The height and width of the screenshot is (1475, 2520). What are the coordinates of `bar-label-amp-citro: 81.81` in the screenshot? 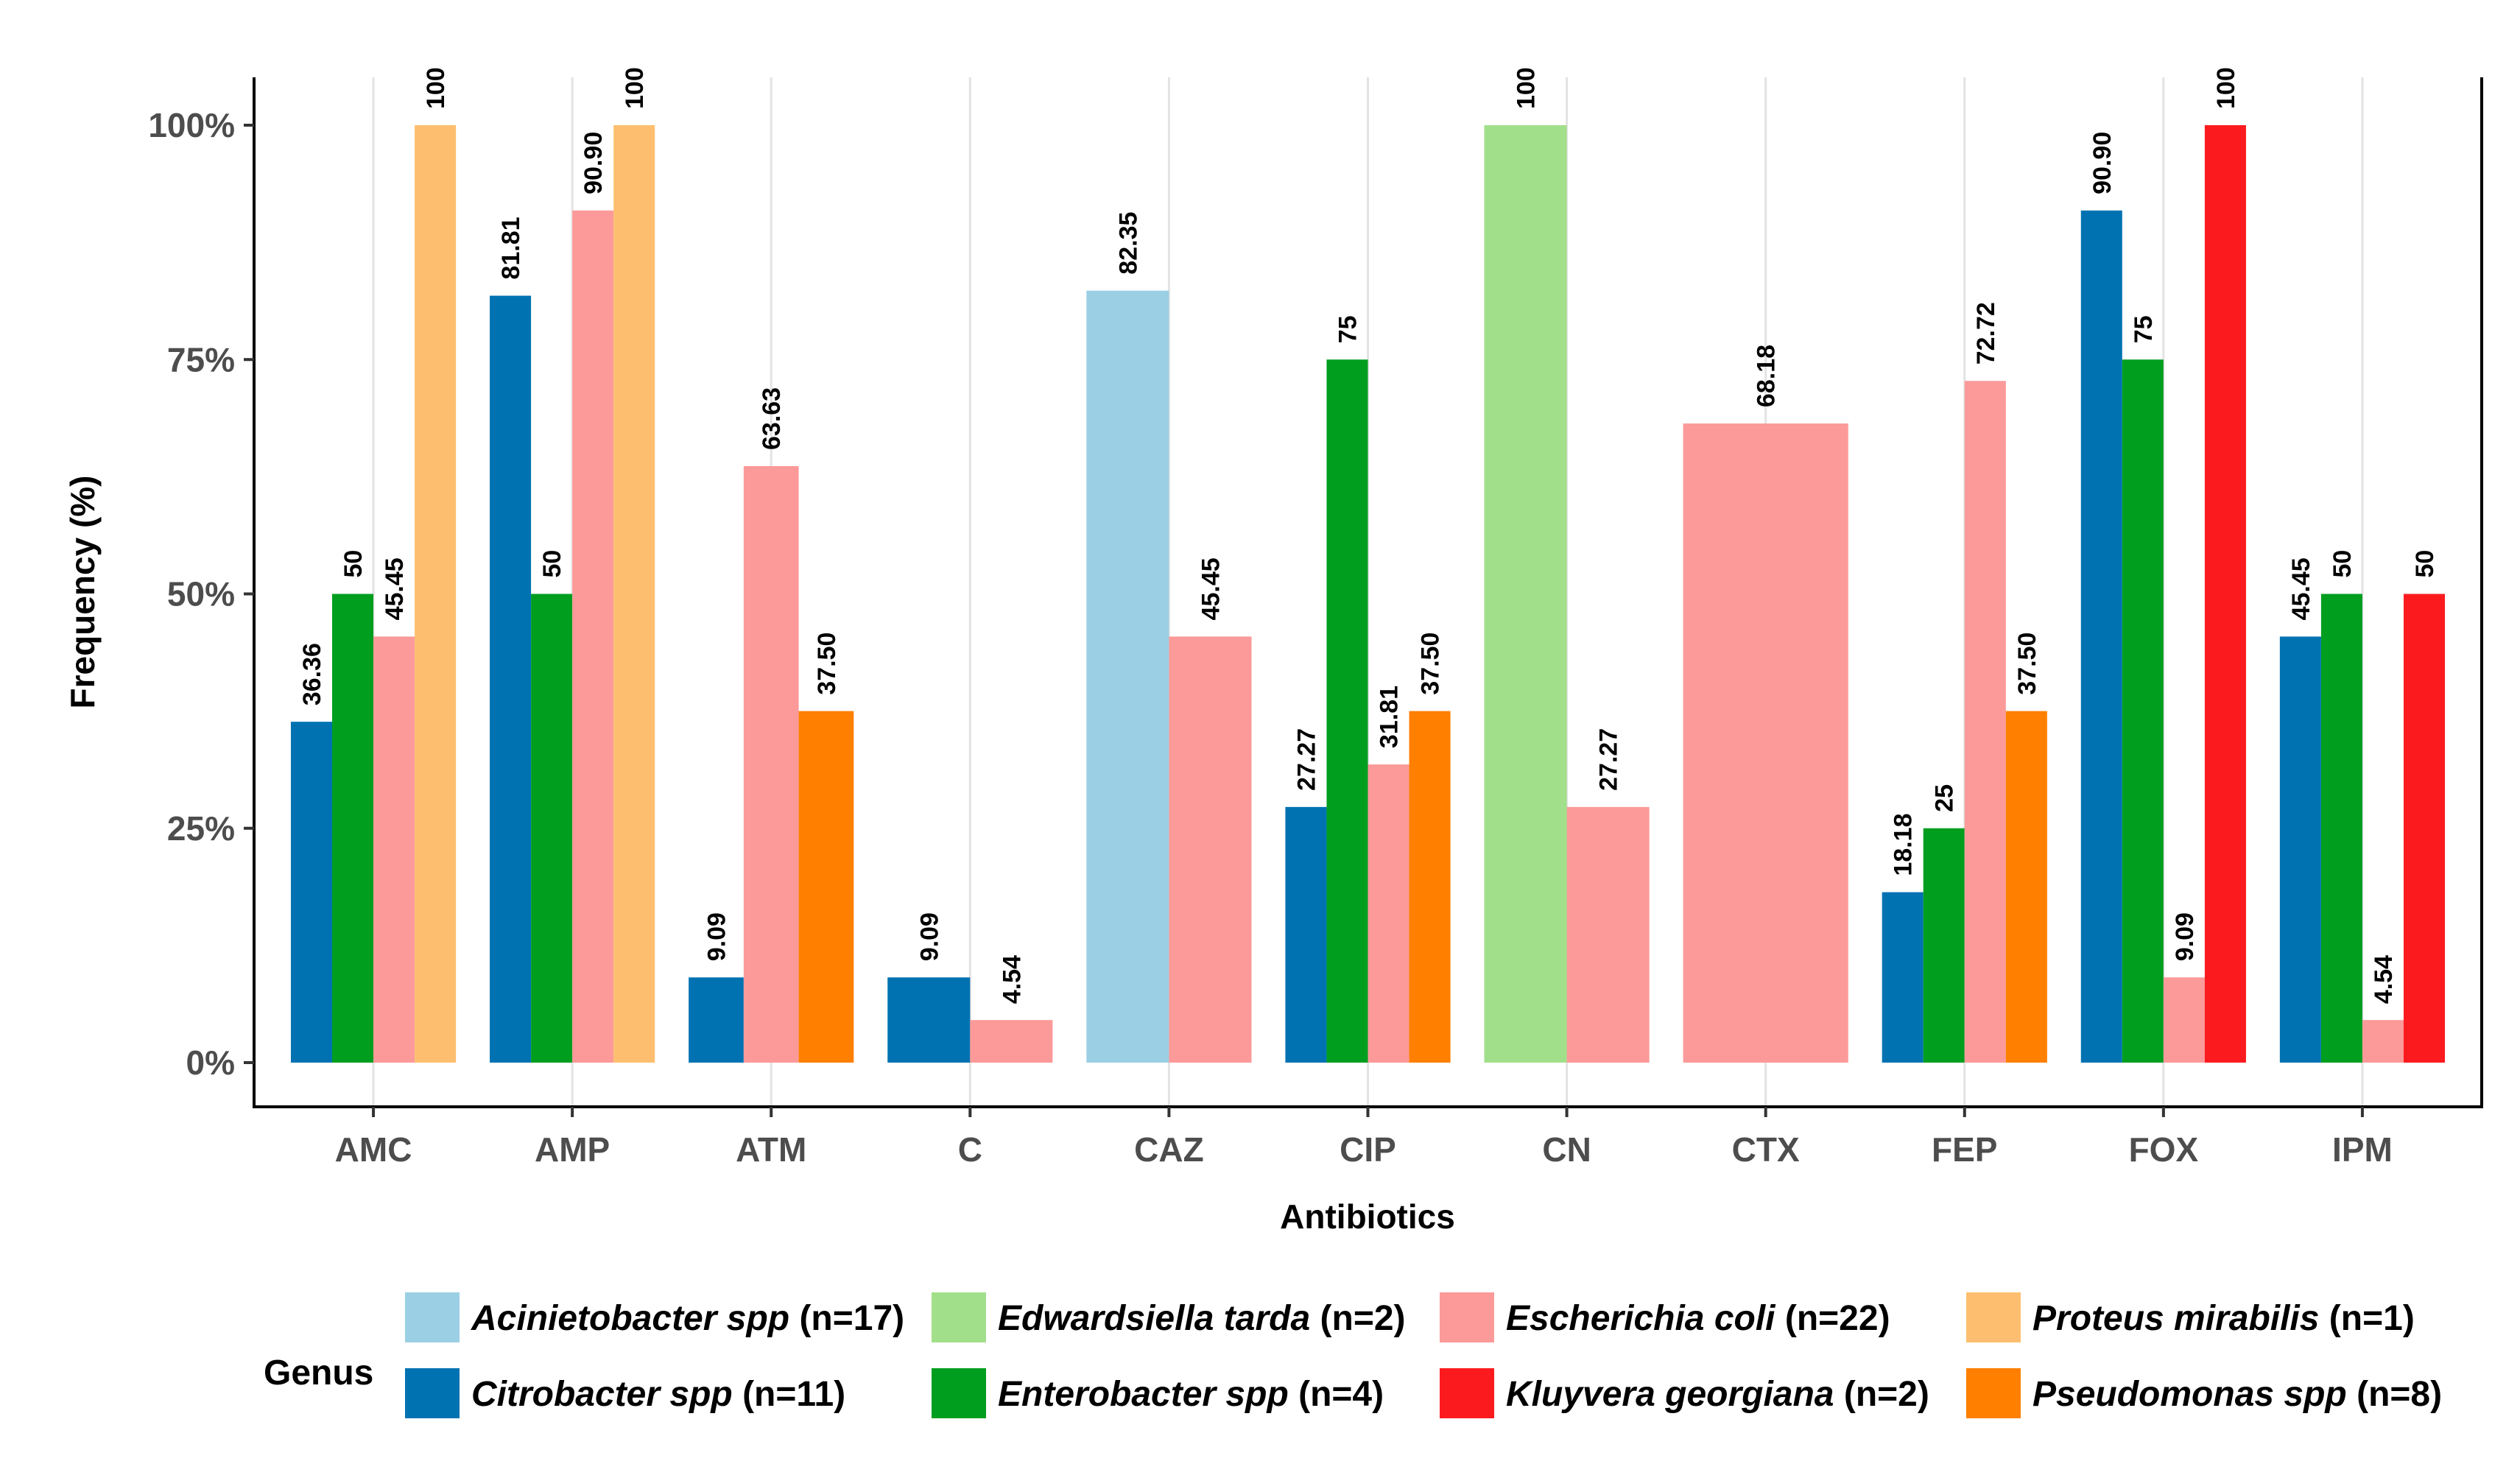 It's located at (511, 248).